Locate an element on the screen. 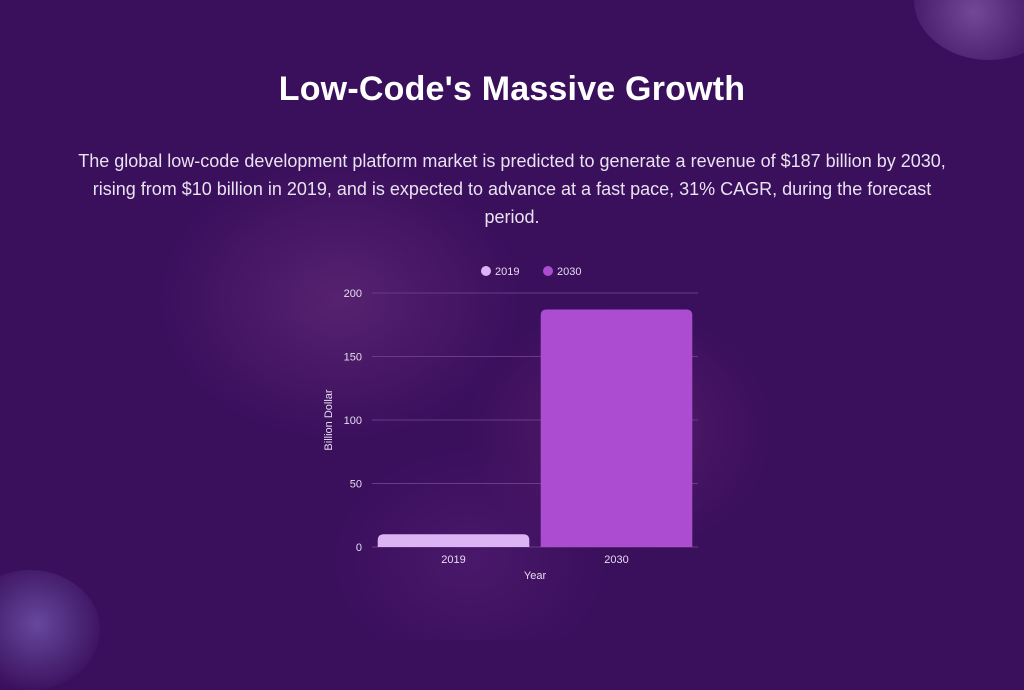 The height and width of the screenshot is (690, 1024). bar-2019 is located at coordinates (453, 540).